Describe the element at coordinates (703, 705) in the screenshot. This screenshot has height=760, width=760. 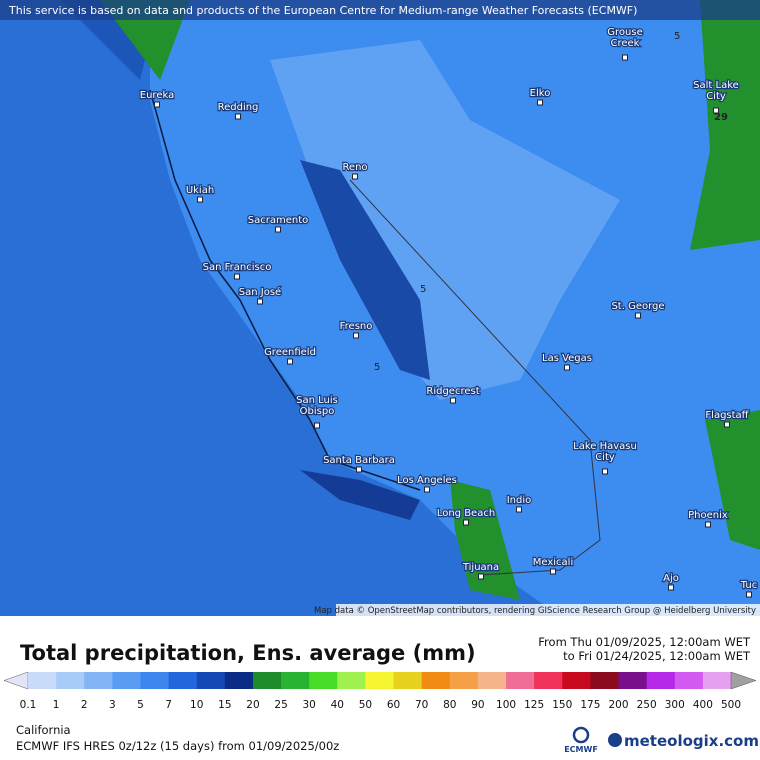
I see `scale-label: 400` at that location.